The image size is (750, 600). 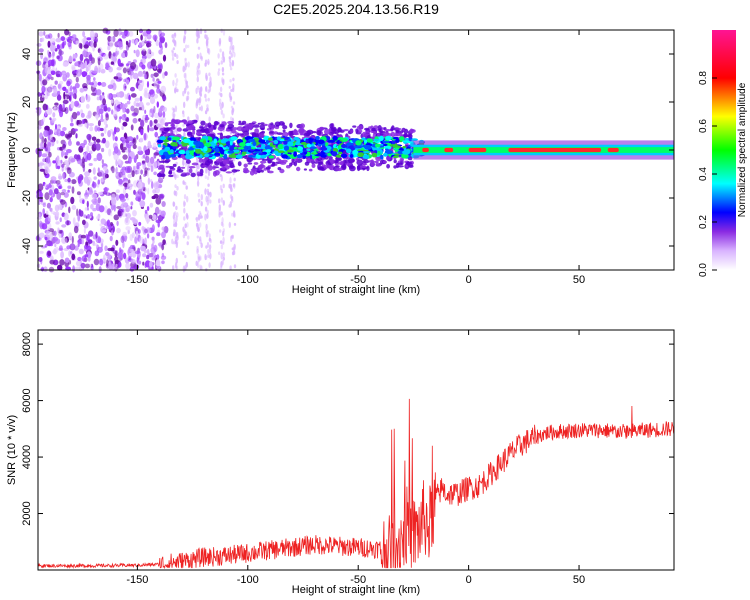 I want to click on y-tick-label: 6000, so click(x=27, y=400).